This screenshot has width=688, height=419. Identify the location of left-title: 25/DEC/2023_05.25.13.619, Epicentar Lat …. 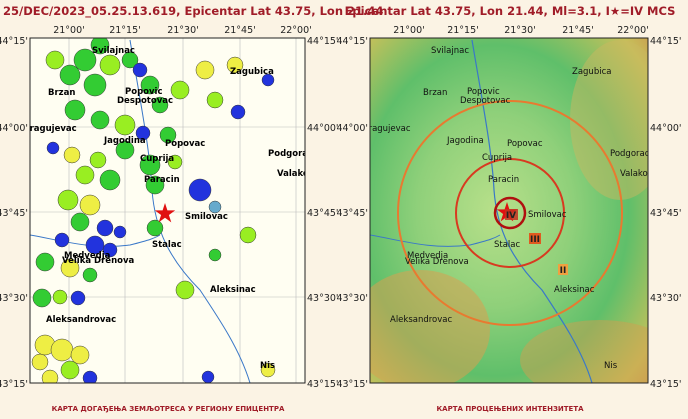
(193, 11).